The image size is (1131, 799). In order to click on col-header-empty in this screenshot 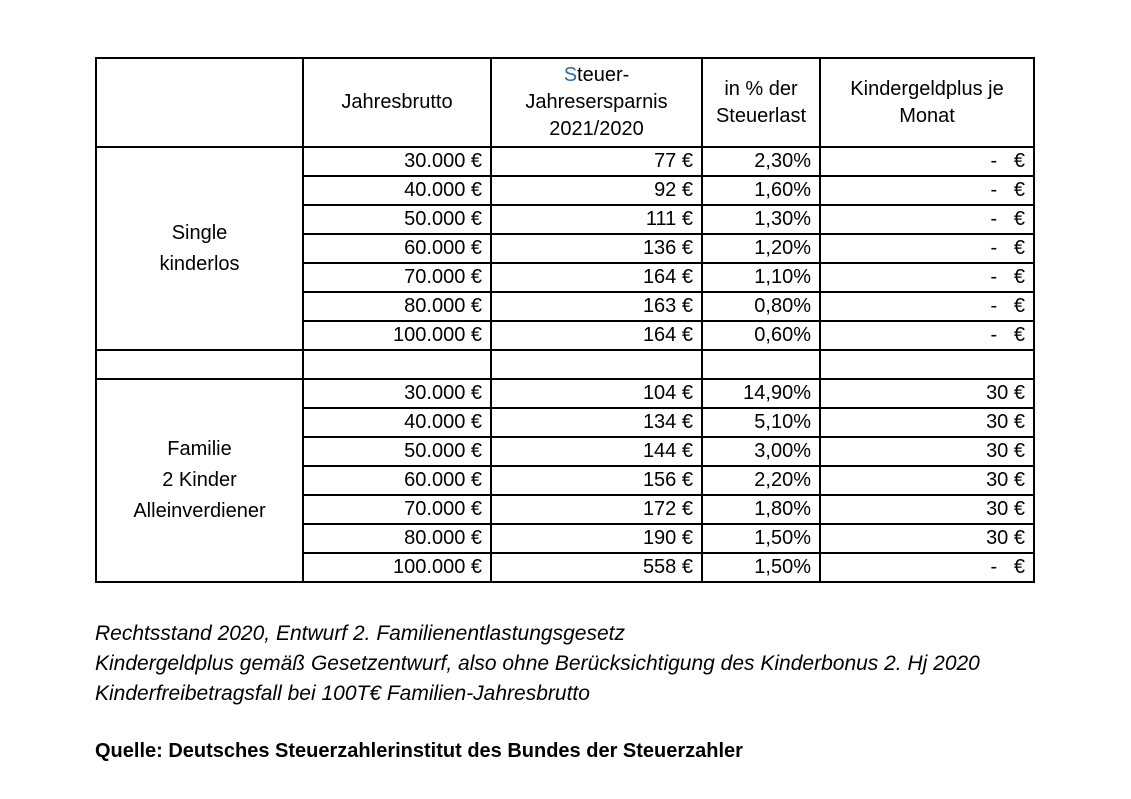, I will do `click(199, 102)`.